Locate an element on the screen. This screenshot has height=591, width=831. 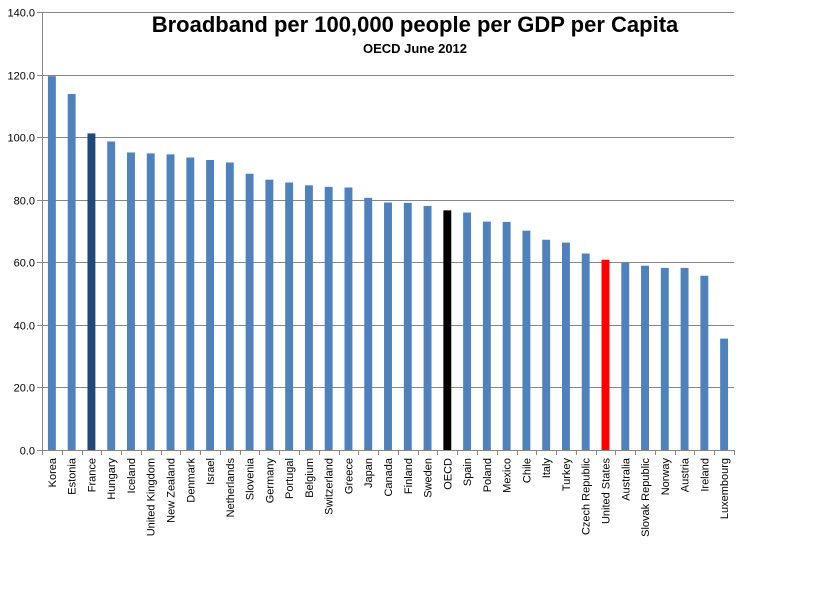
x-tick-label: Korea is located at coordinates (53, 472).